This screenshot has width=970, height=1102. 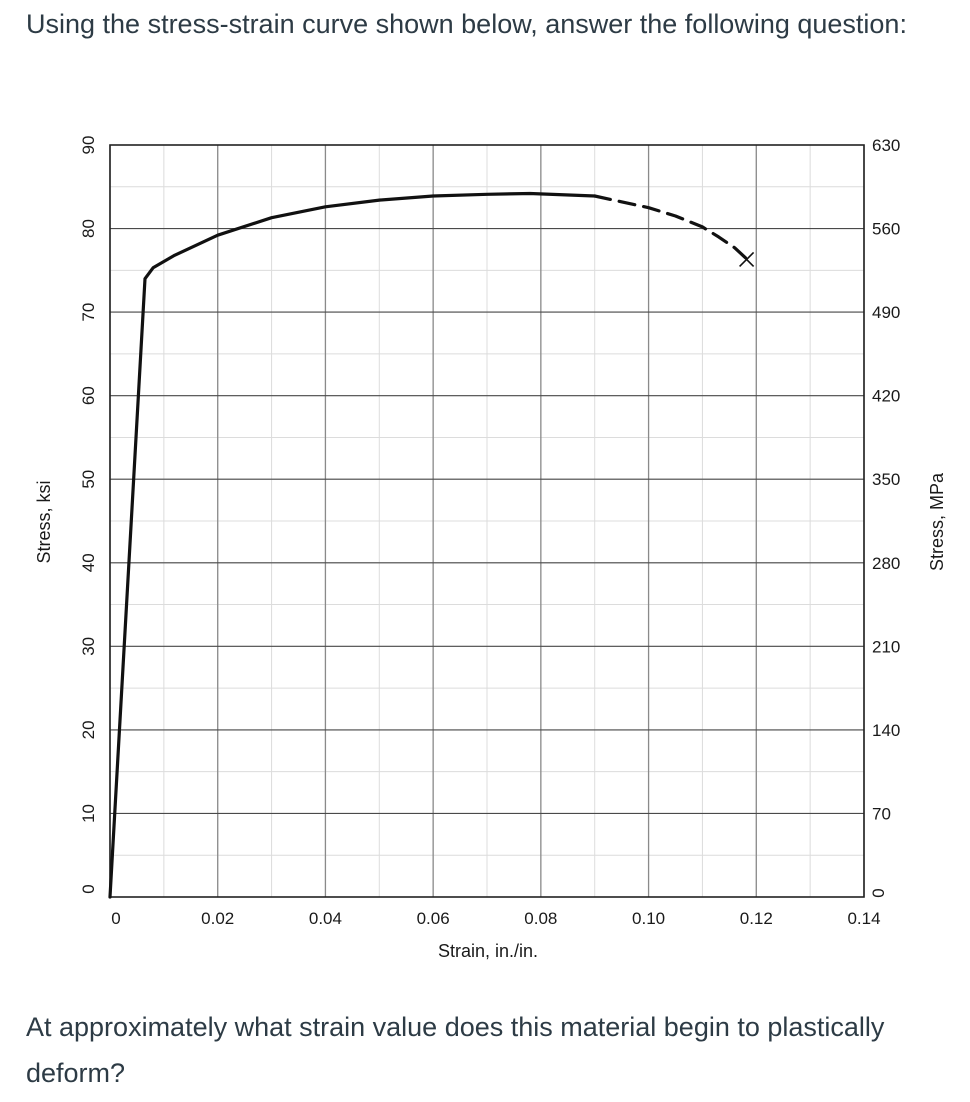 I want to click on y2-tick-label-mpa: 280, so click(x=886, y=563).